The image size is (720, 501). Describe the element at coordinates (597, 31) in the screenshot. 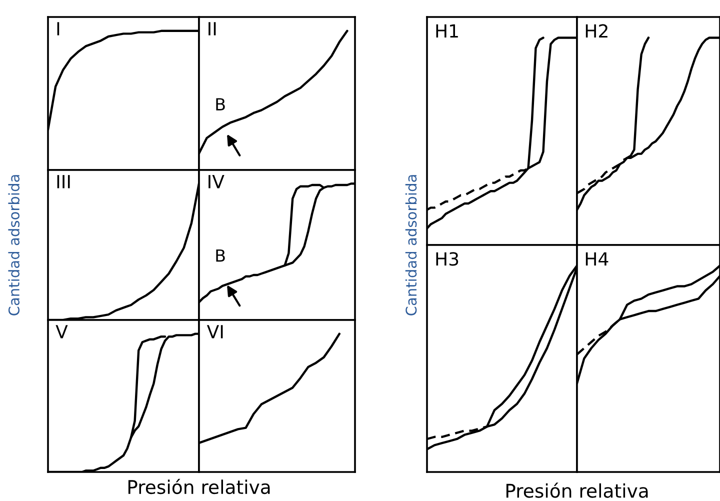

I see `chart-title: H2` at that location.